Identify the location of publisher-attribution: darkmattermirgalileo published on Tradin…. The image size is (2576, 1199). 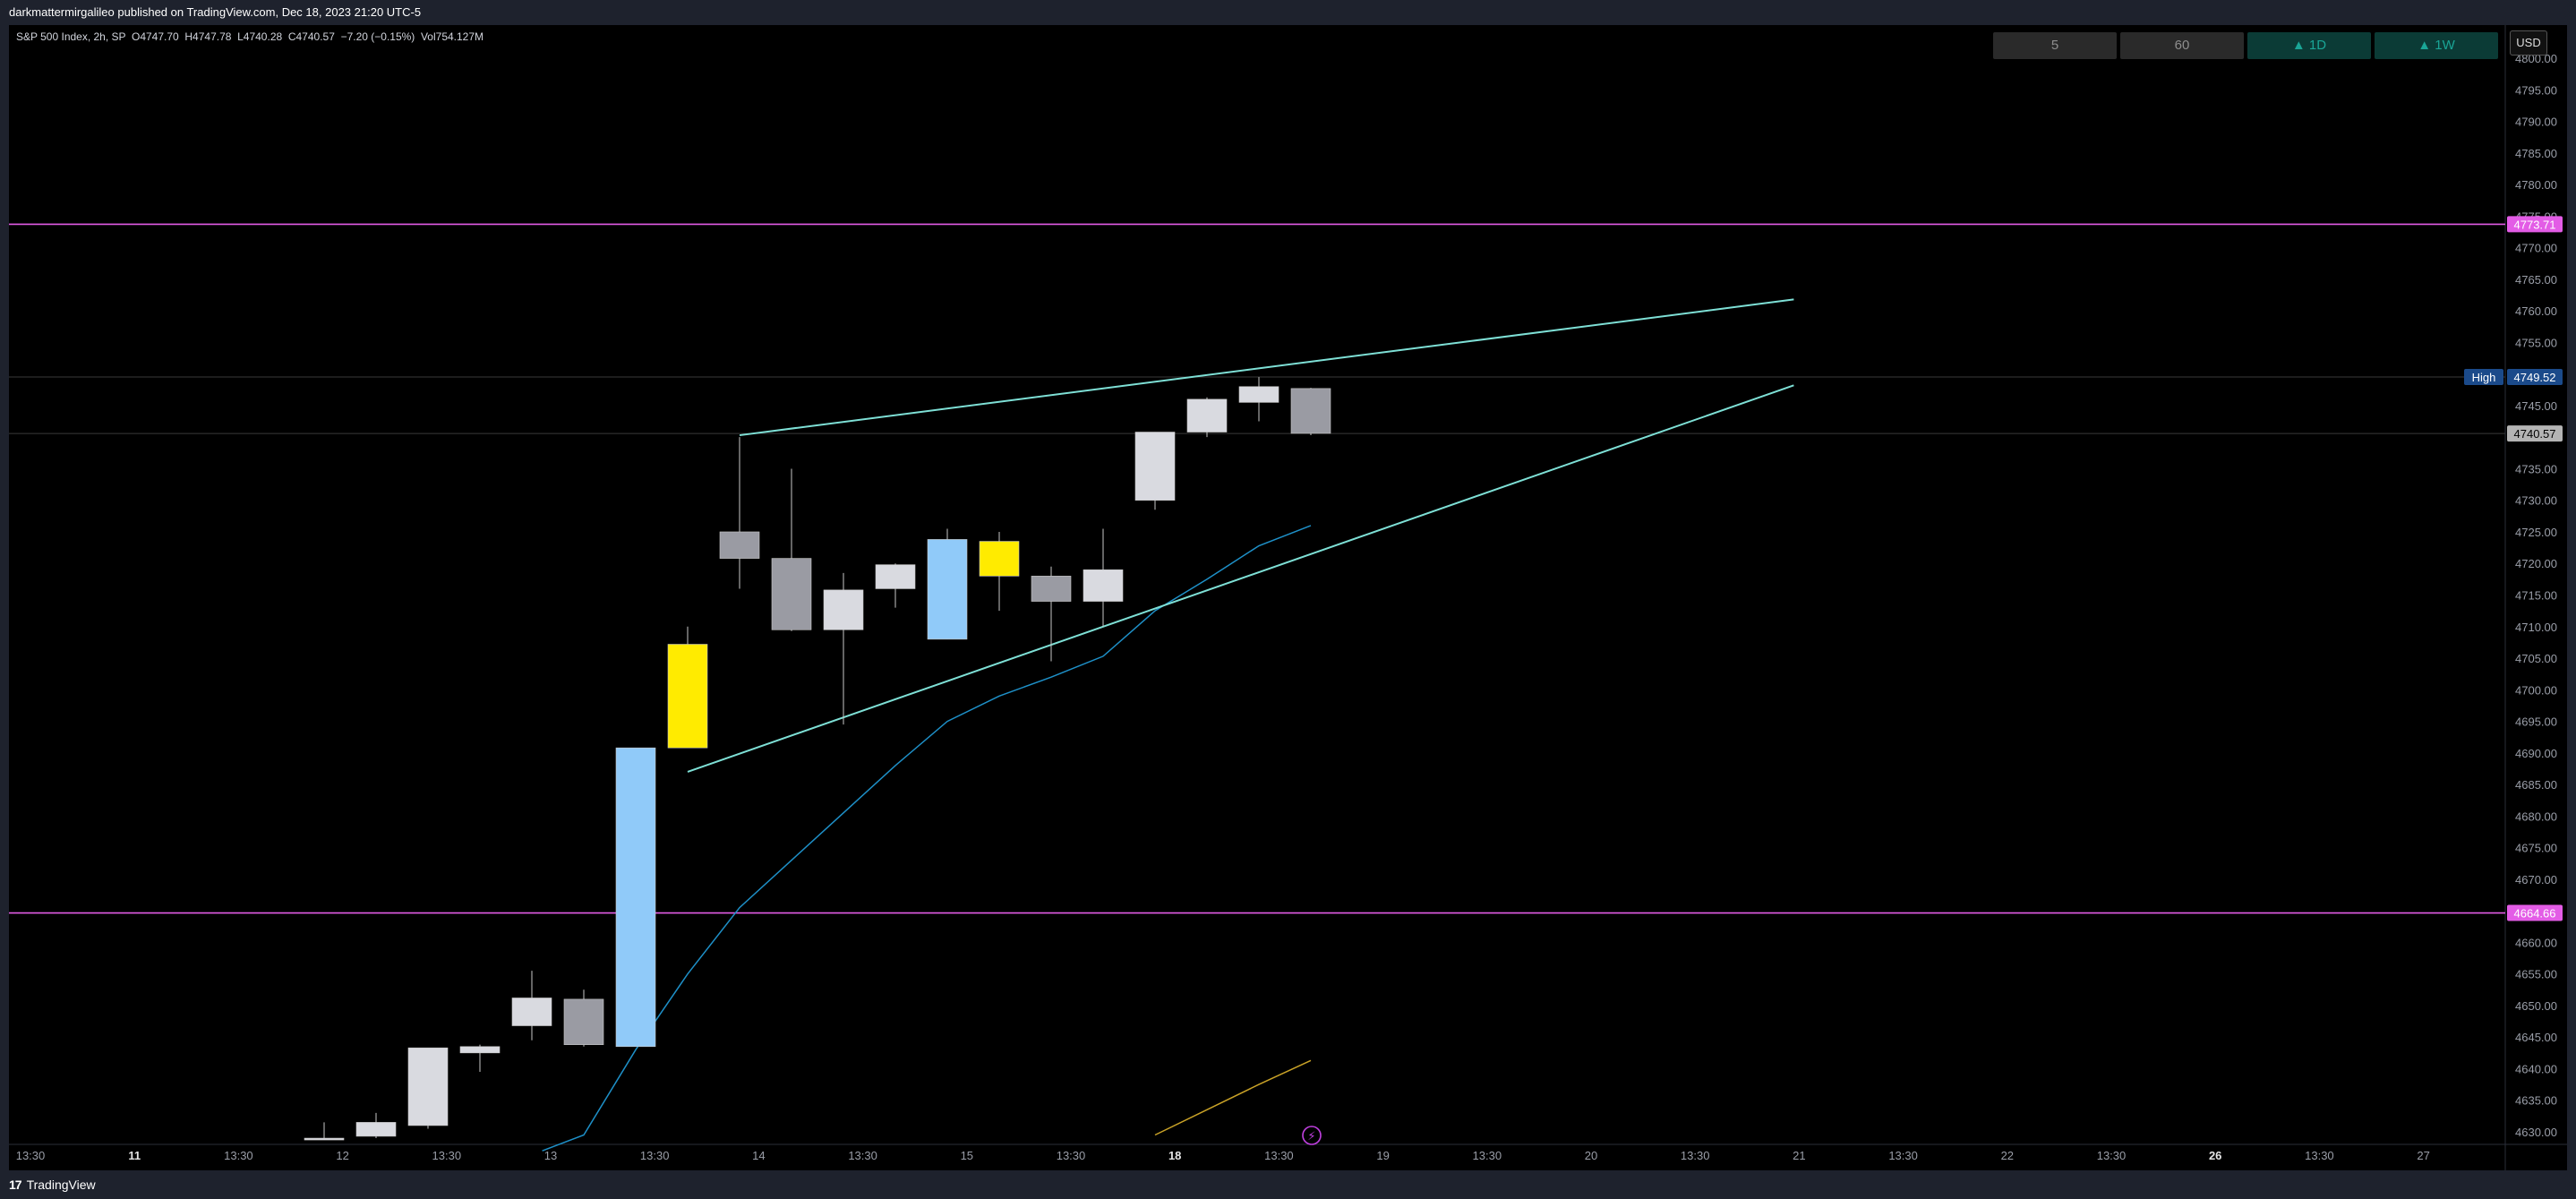
(215, 12).